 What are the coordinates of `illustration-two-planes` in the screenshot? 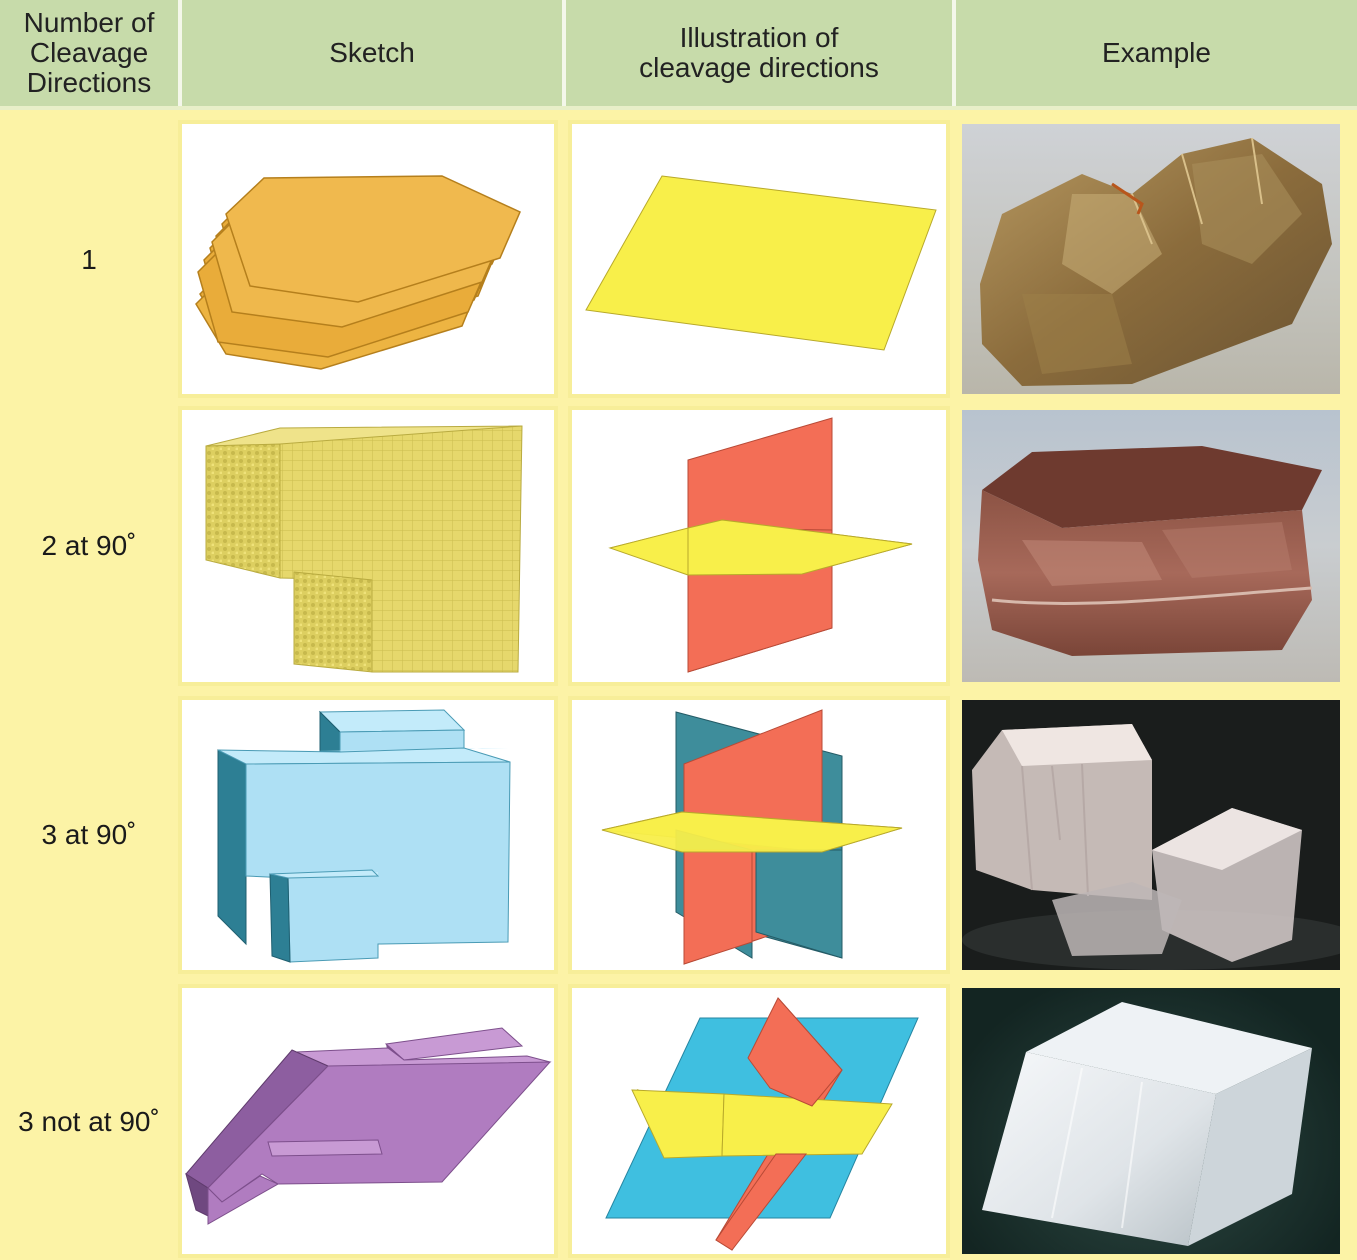 It's located at (759, 546).